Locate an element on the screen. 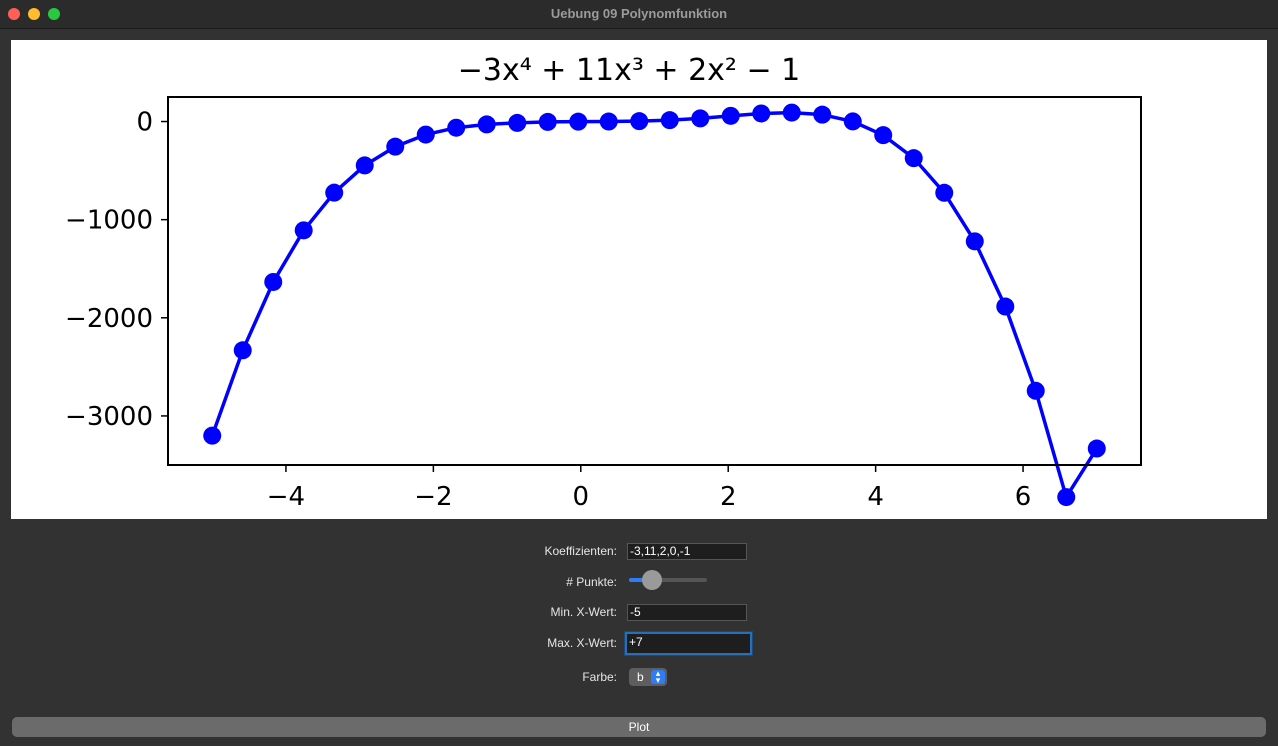 This screenshot has width=1278, height=746. points-slider is located at coordinates (668, 580).